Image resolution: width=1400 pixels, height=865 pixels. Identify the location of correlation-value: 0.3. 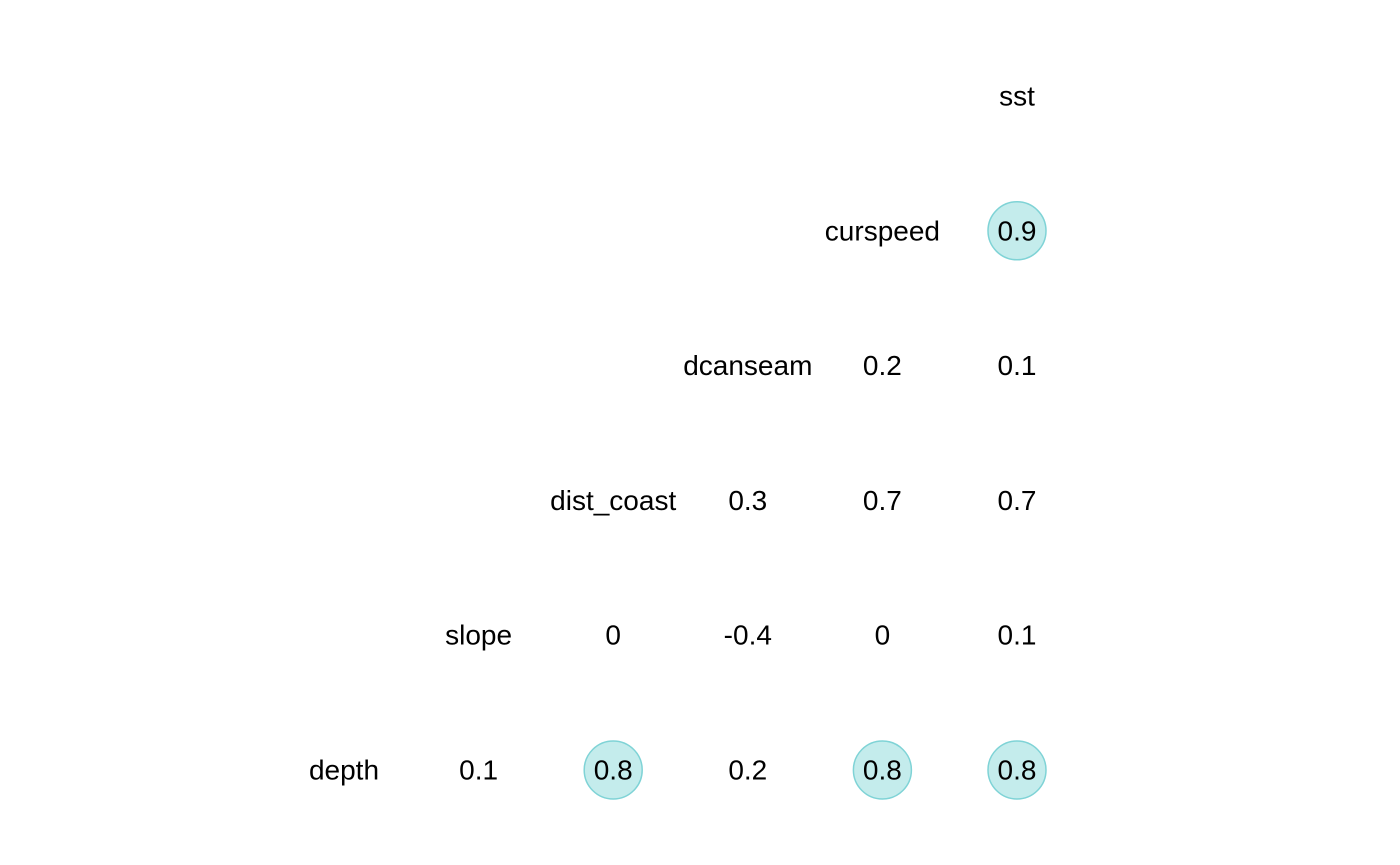
(747, 500).